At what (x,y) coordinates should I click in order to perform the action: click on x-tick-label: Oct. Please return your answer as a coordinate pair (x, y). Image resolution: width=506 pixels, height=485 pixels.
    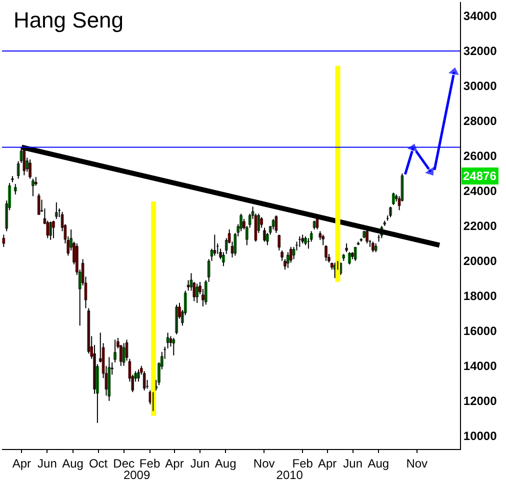
    Looking at the image, I should click on (98, 463).